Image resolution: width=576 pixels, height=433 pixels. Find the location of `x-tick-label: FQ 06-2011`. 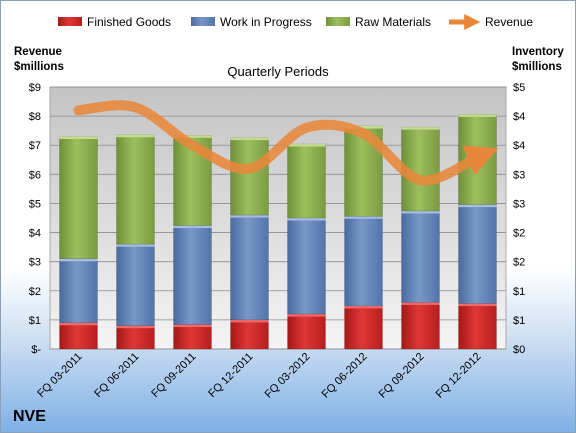

x-tick-label: FQ 06-2011 is located at coordinates (116, 375).